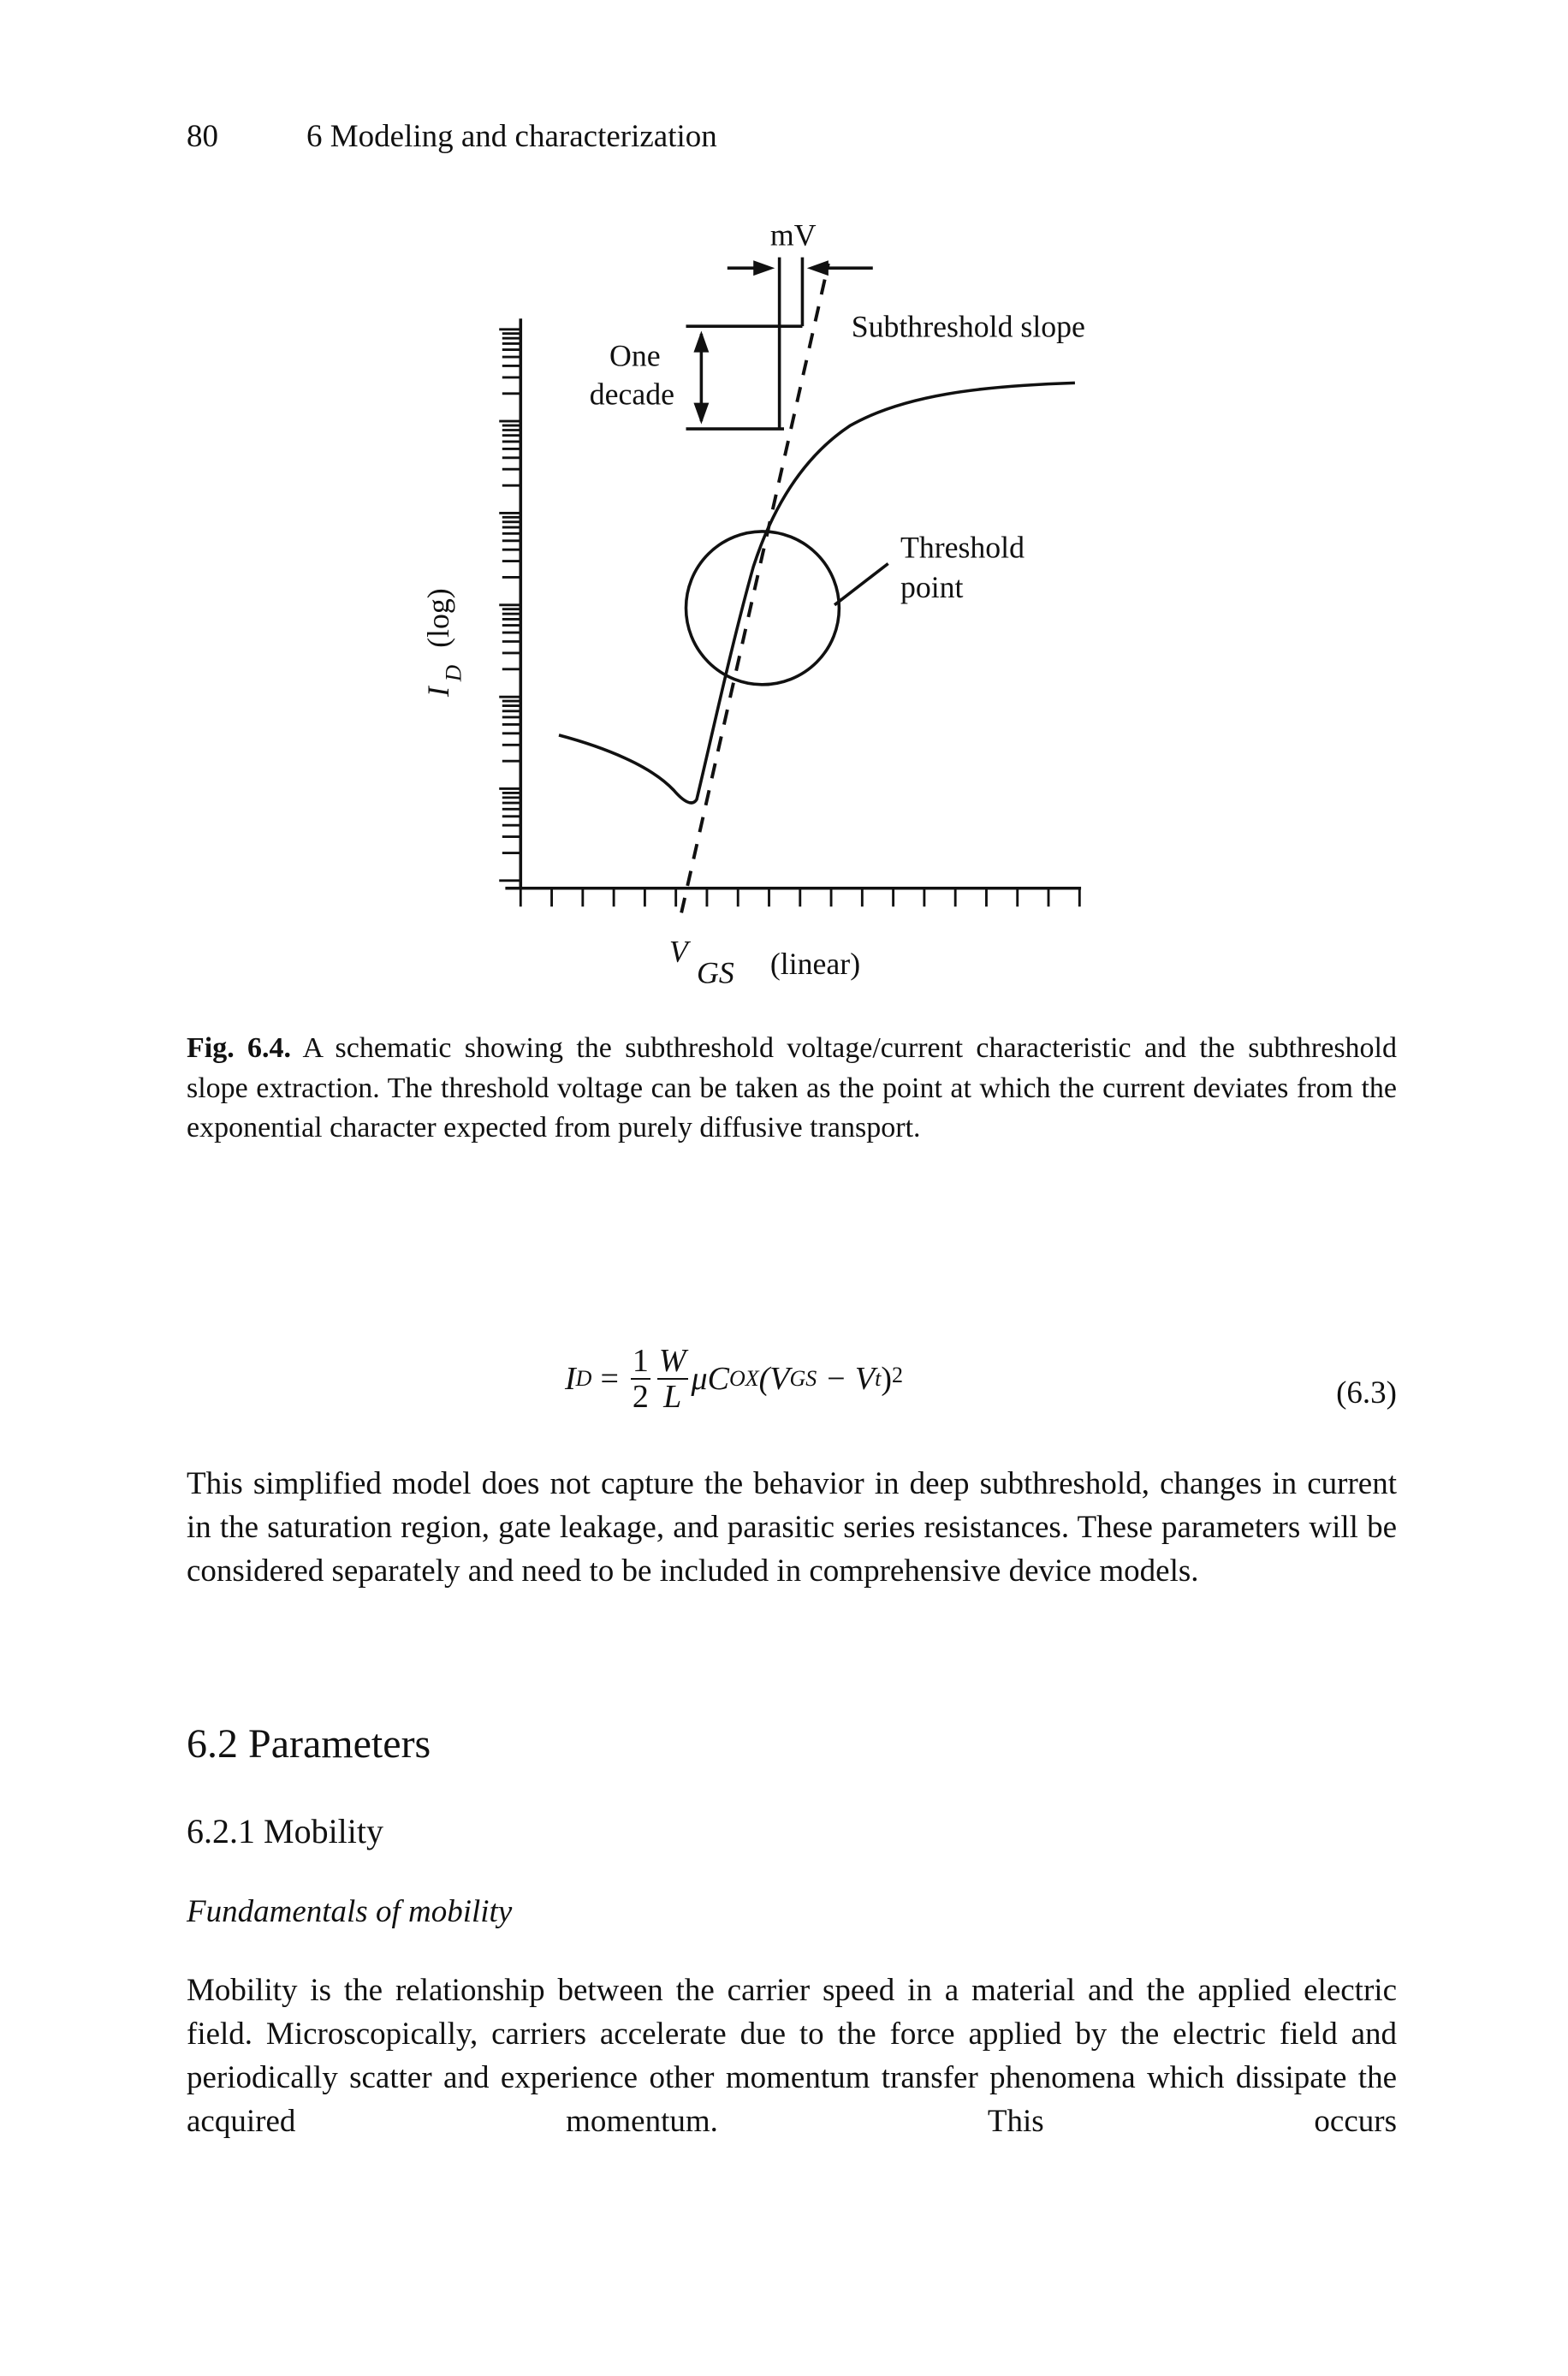 The image size is (1568, 2376). Describe the element at coordinates (793, 234) in the screenshot. I see `mv-label: mV` at that location.